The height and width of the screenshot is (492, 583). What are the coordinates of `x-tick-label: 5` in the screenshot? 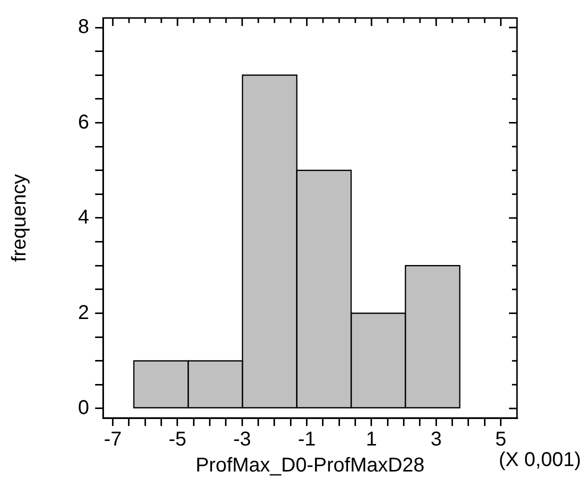 It's located at (500, 439).